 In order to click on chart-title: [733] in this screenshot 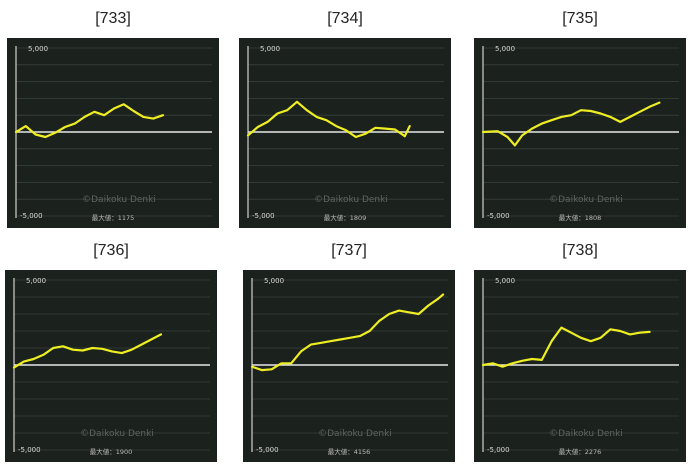, I will do `click(113, 18)`.